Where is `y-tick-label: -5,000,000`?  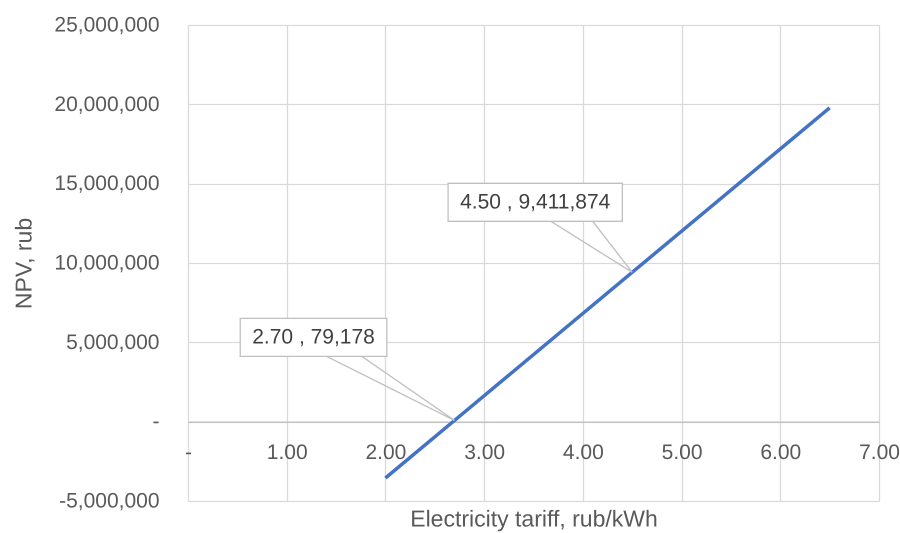
y-tick-label: -5,000,000 is located at coordinates (109, 501).